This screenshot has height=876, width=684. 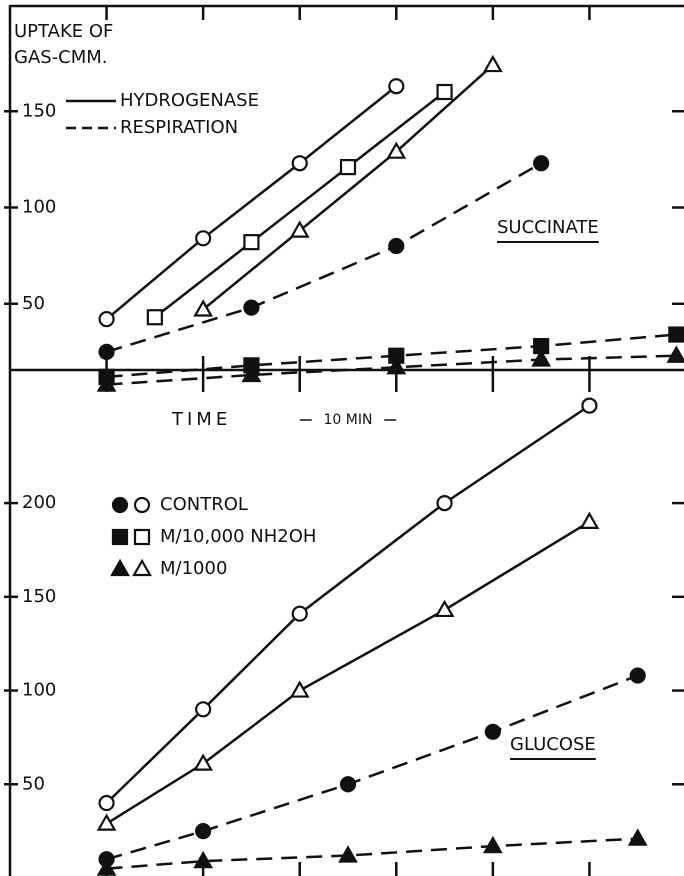 What do you see at coordinates (548, 227) in the screenshot?
I see `annotation: SUCCINATE` at bounding box center [548, 227].